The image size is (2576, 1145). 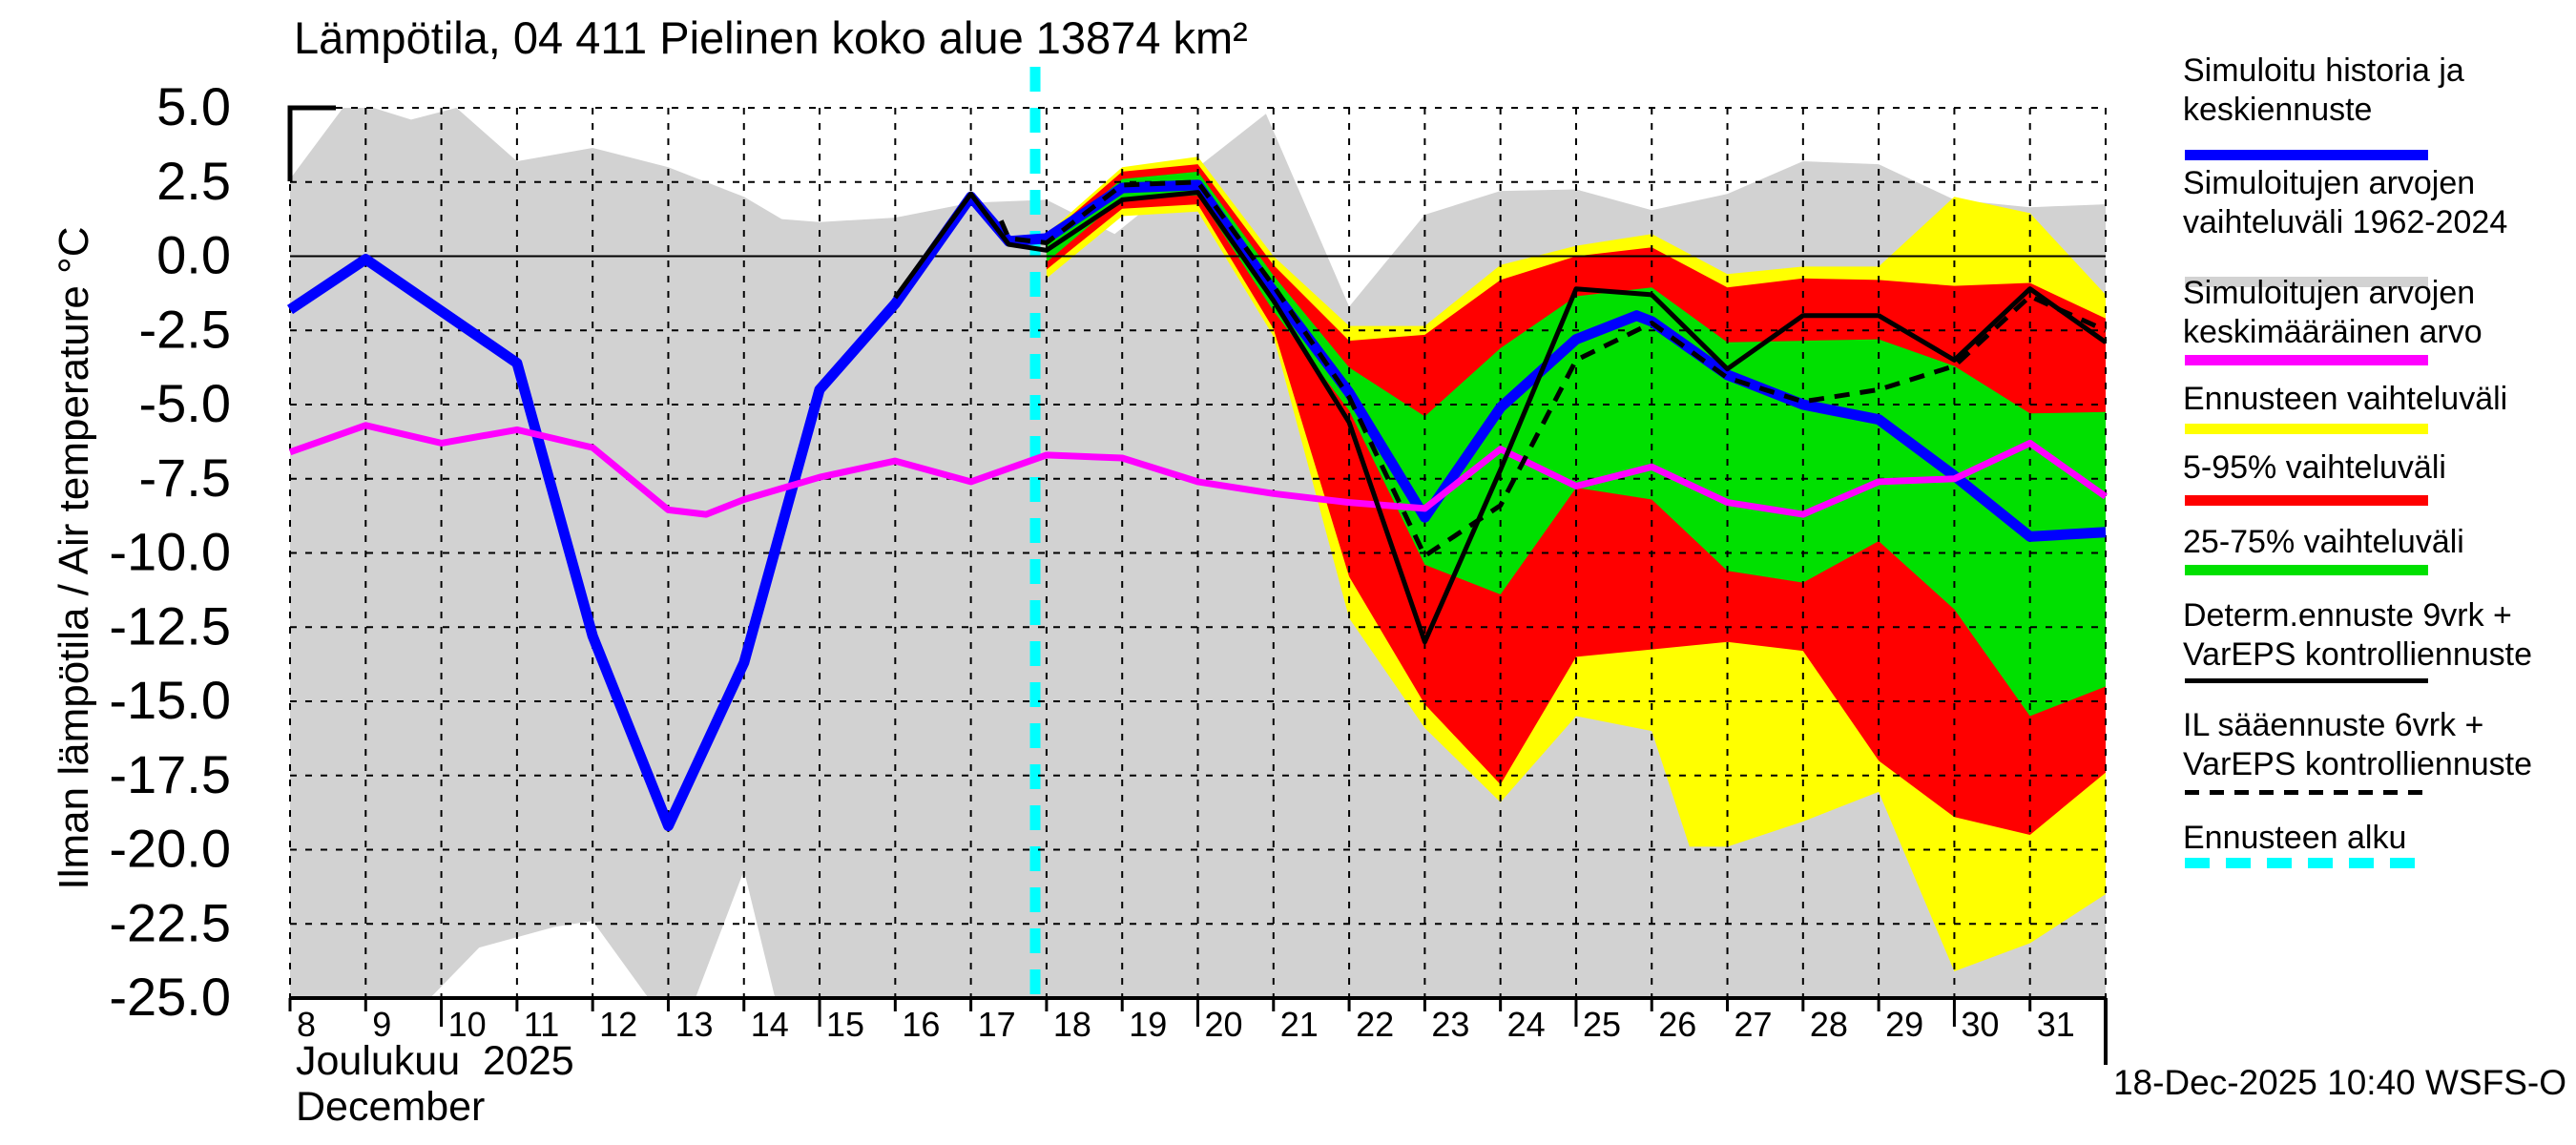 I want to click on legend-item-label: Simuloitujen arvojen keskimääräinen arvo, so click(x=2333, y=312).